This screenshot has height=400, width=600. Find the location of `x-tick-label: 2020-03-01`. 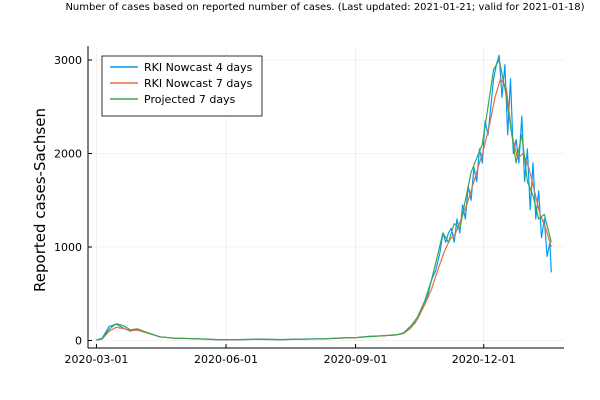

x-tick-label: 2020-03-01 is located at coordinates (96, 359).